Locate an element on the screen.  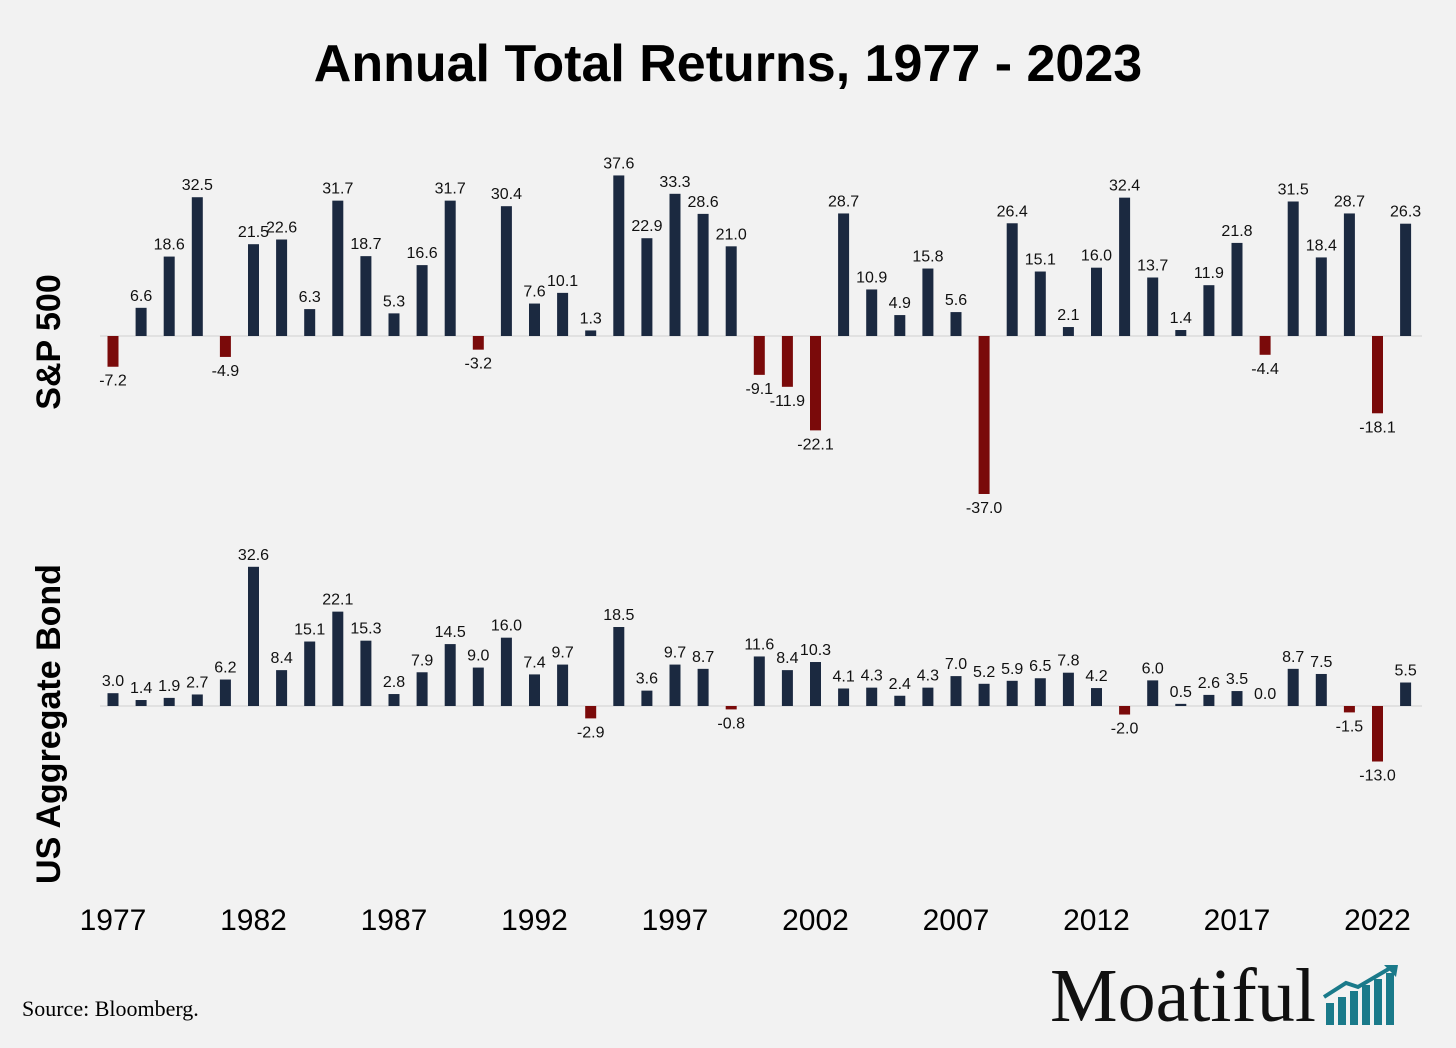
sp500-bar-2006 is located at coordinates (928, 302).